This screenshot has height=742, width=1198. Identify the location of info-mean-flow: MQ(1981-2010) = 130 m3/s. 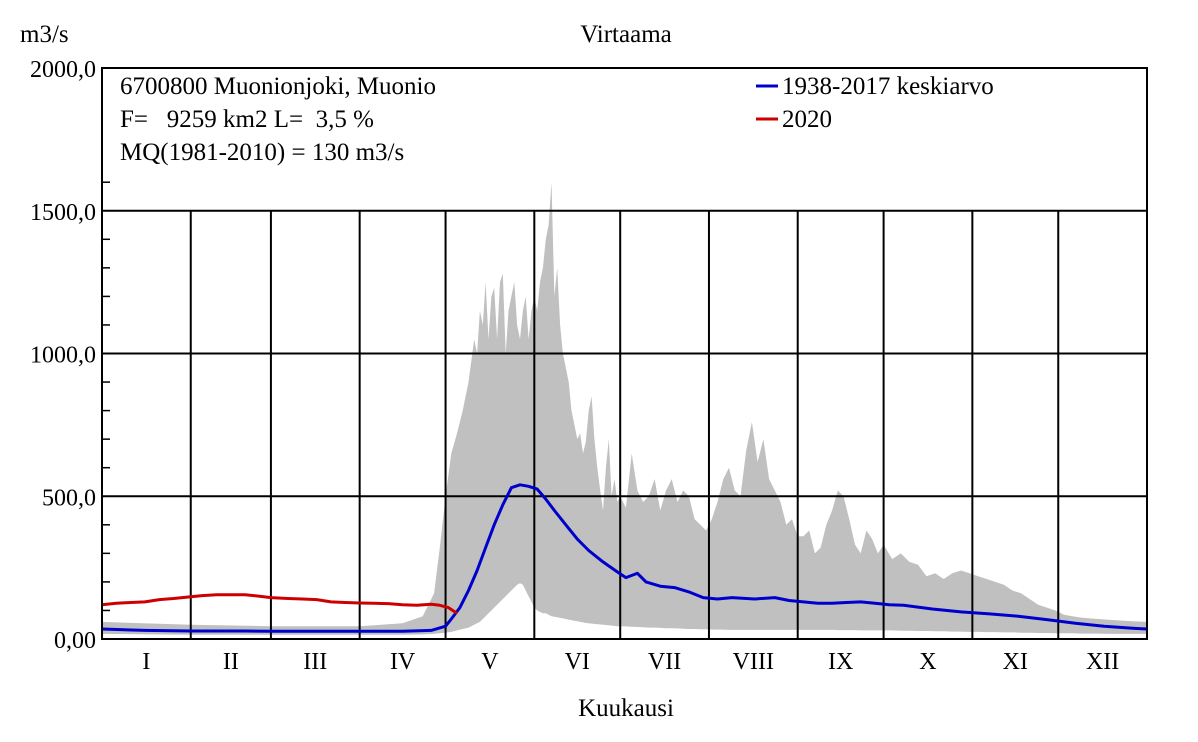
(262, 152).